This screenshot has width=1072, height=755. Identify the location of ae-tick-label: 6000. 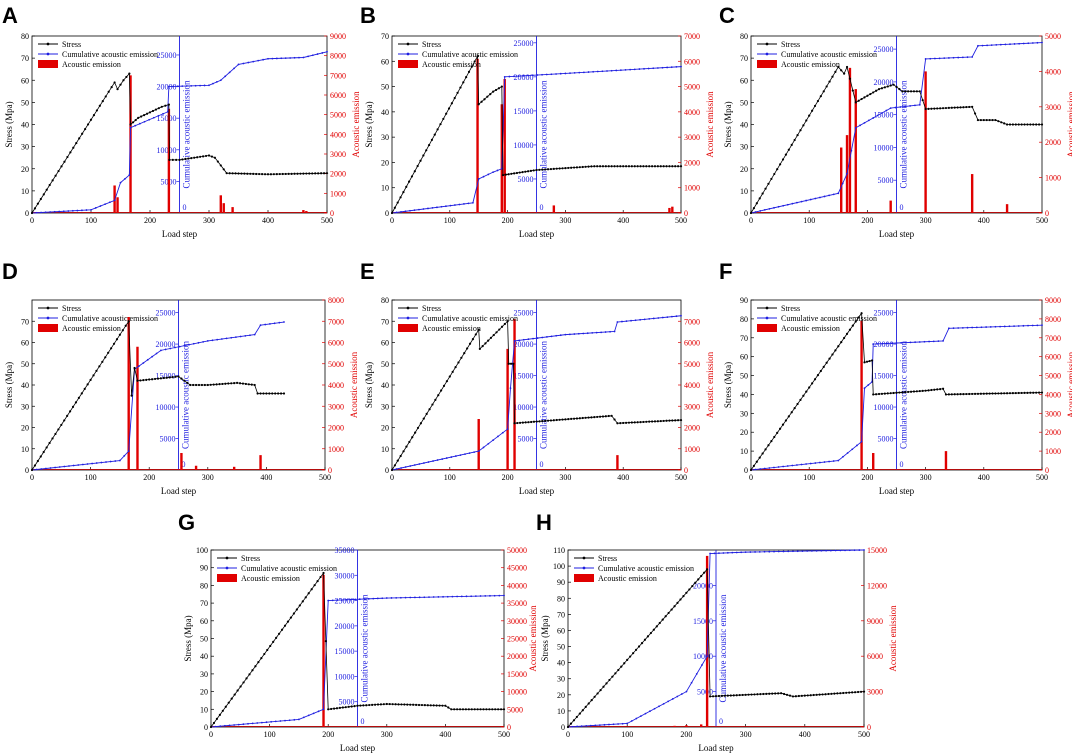
(1053, 357).